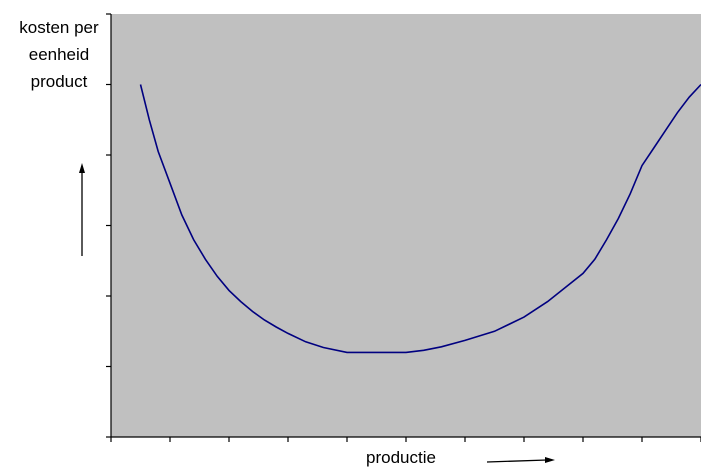 The height and width of the screenshot is (468, 701). Describe the element at coordinates (82, 209) in the screenshot. I see `y-axis-arrow` at that location.